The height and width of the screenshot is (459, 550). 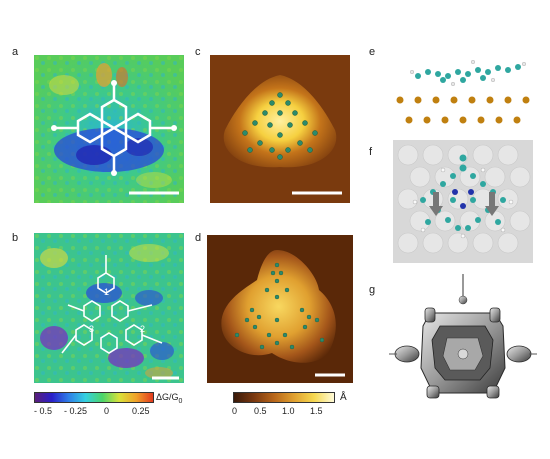 What do you see at coordinates (94, 397) in the screenshot?
I see `colorbar-didv` at bounding box center [94, 397].